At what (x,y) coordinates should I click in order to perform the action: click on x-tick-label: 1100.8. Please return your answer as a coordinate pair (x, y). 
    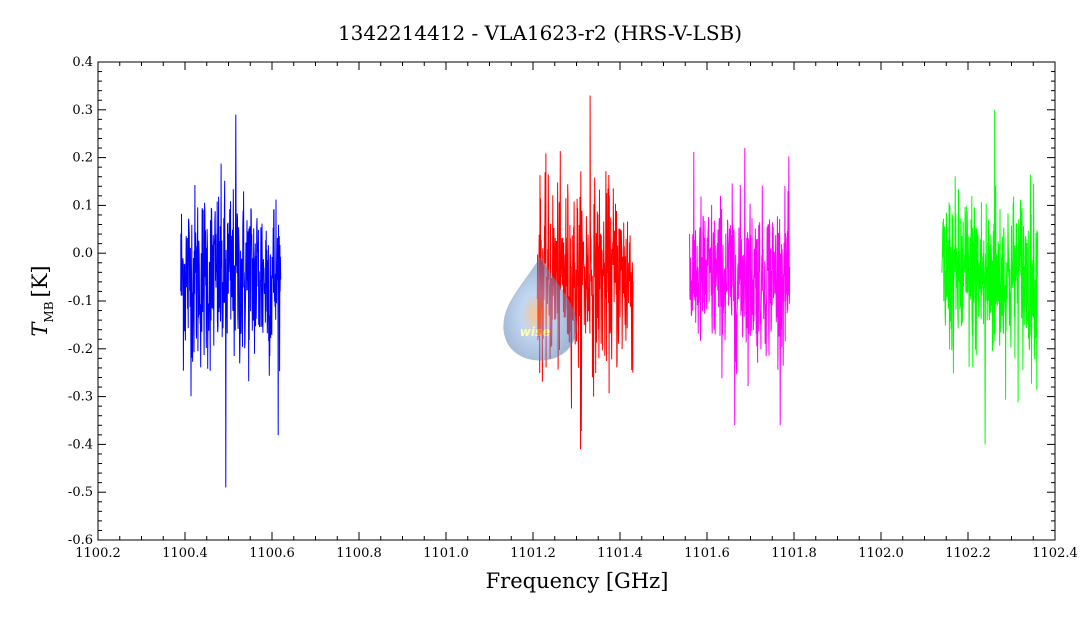
    Looking at the image, I should click on (359, 553).